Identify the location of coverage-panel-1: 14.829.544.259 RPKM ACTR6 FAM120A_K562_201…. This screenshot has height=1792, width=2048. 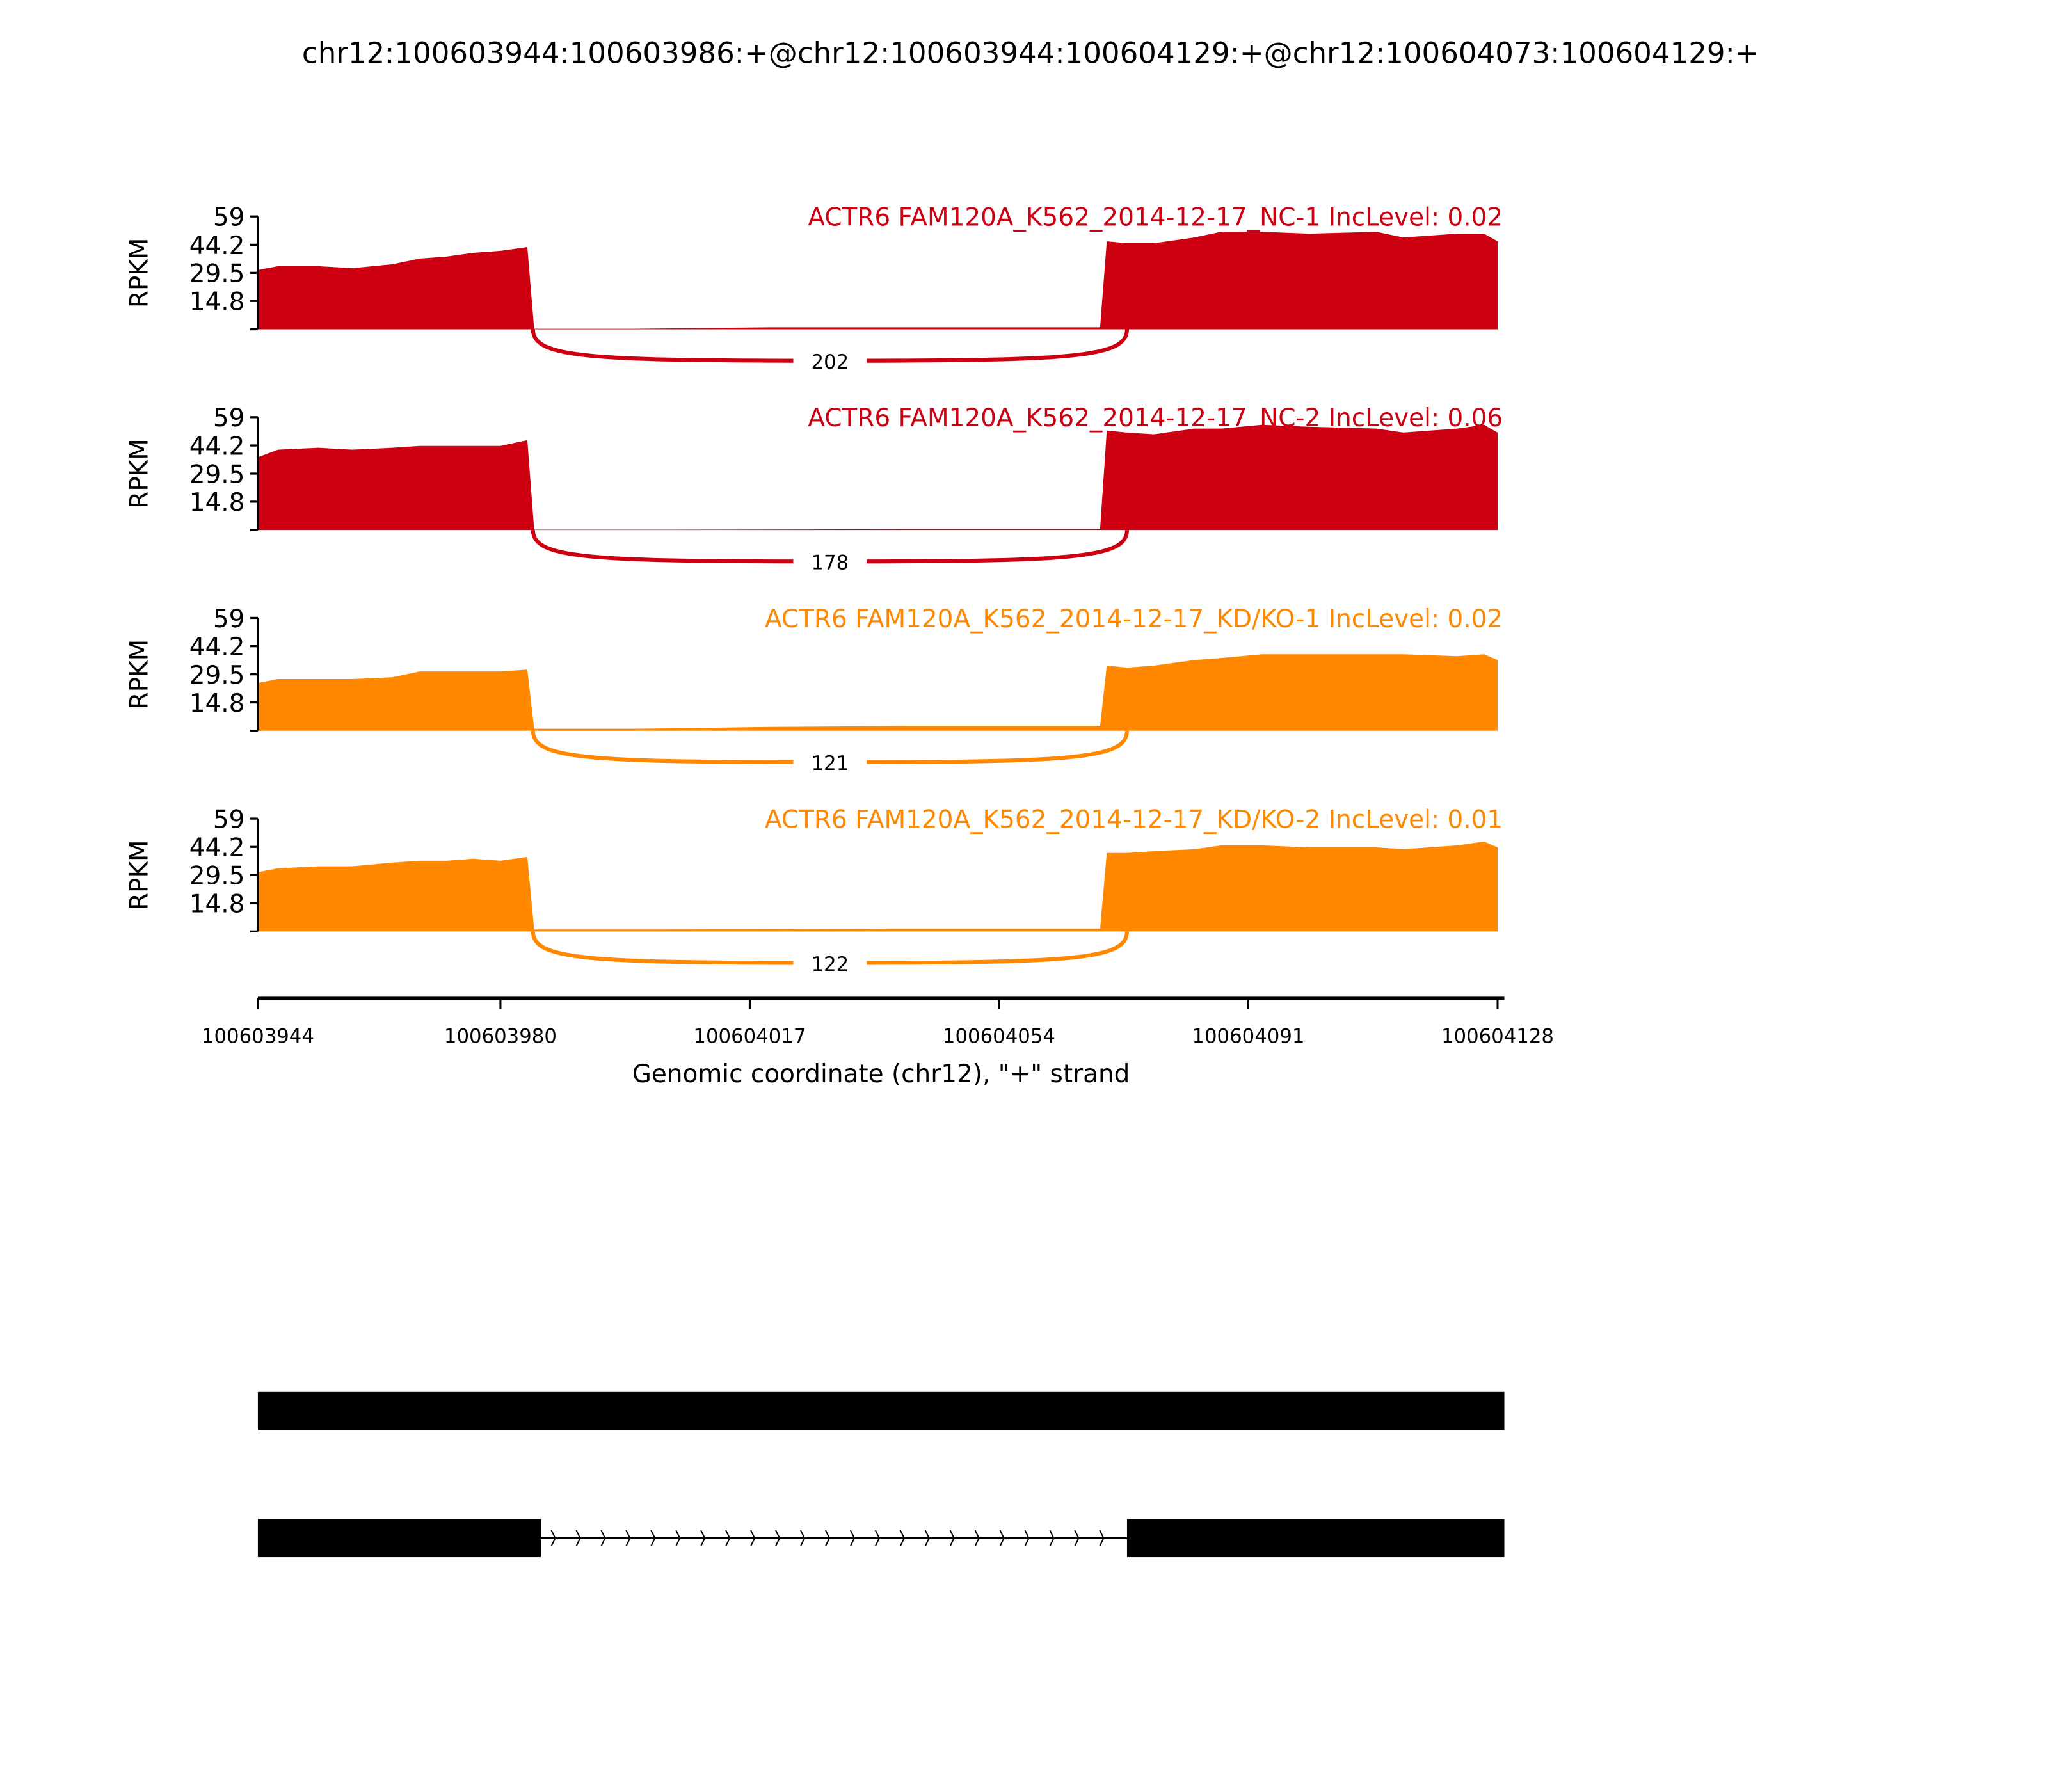
(814, 289).